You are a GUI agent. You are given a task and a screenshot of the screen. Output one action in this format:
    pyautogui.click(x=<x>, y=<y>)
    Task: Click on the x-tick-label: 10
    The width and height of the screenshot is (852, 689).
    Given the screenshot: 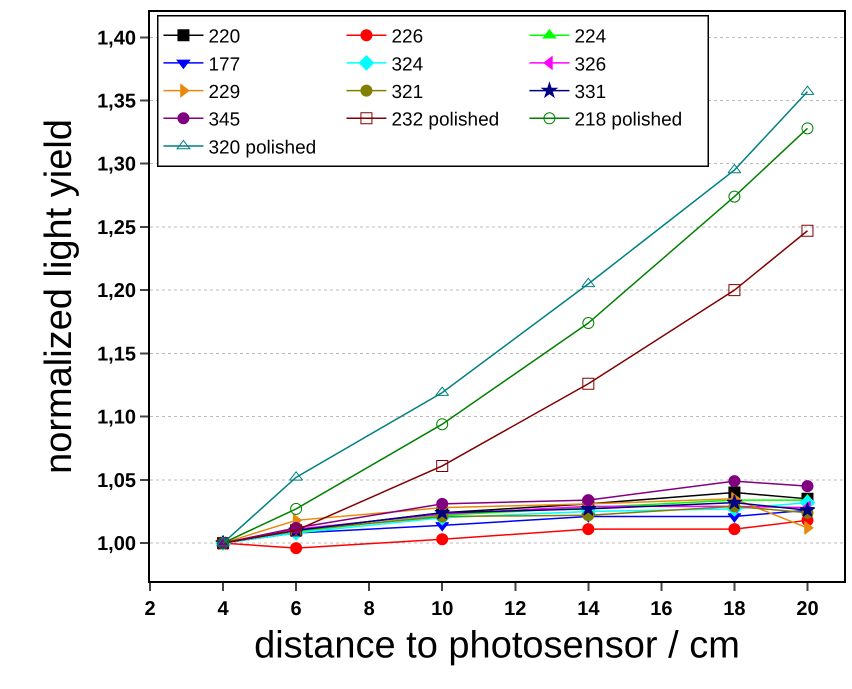 What is the action you would take?
    pyautogui.click(x=442, y=609)
    